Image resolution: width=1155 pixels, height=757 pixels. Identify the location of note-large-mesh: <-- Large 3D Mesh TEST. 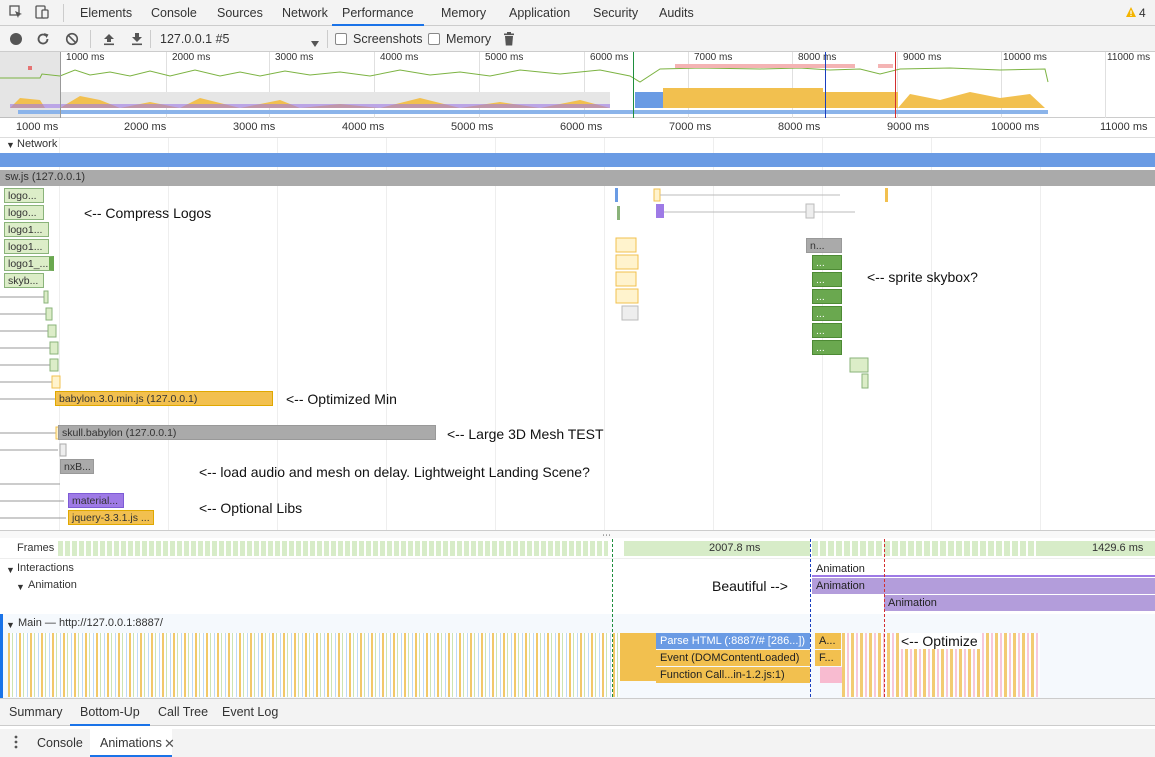
(525, 434).